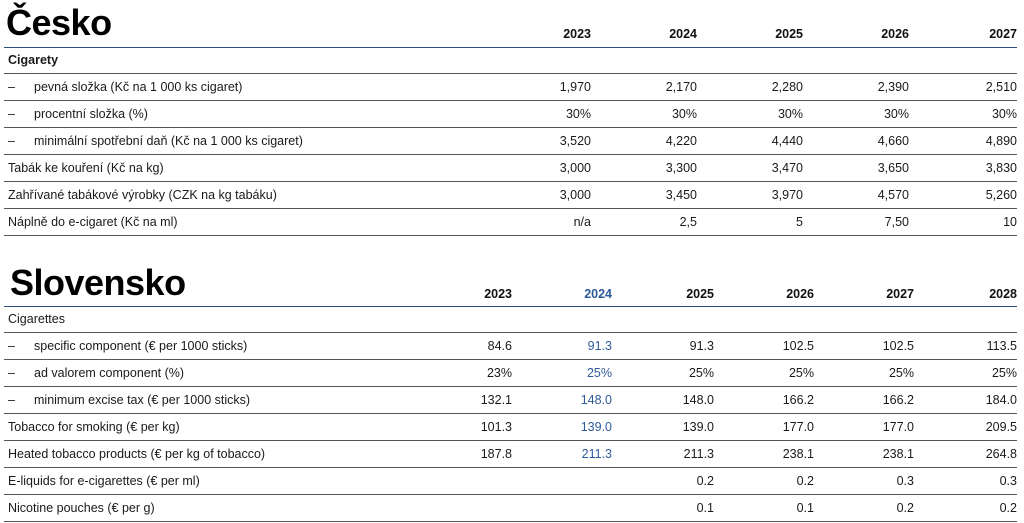 This screenshot has height=523, width=1024. I want to click on cell-value: 113.5, so click(965, 346).